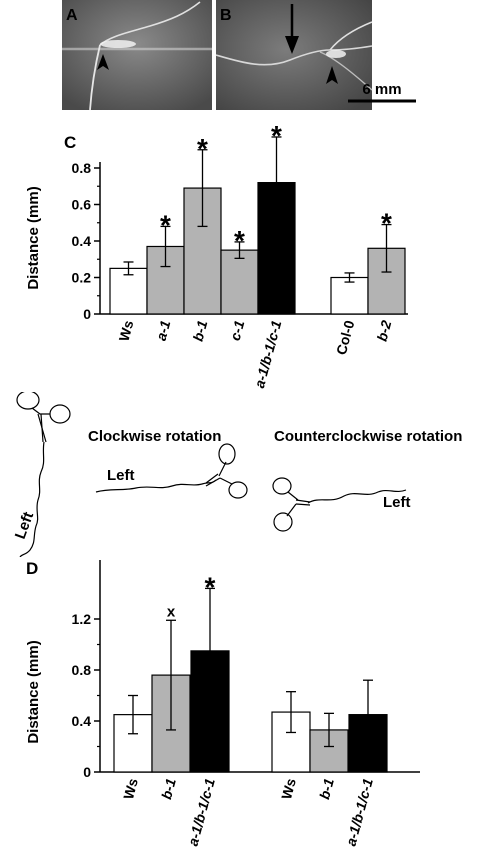 This screenshot has width=488, height=856. Describe the element at coordinates (292, 45) in the screenshot. I see `down-arrow-head-icon` at that location.